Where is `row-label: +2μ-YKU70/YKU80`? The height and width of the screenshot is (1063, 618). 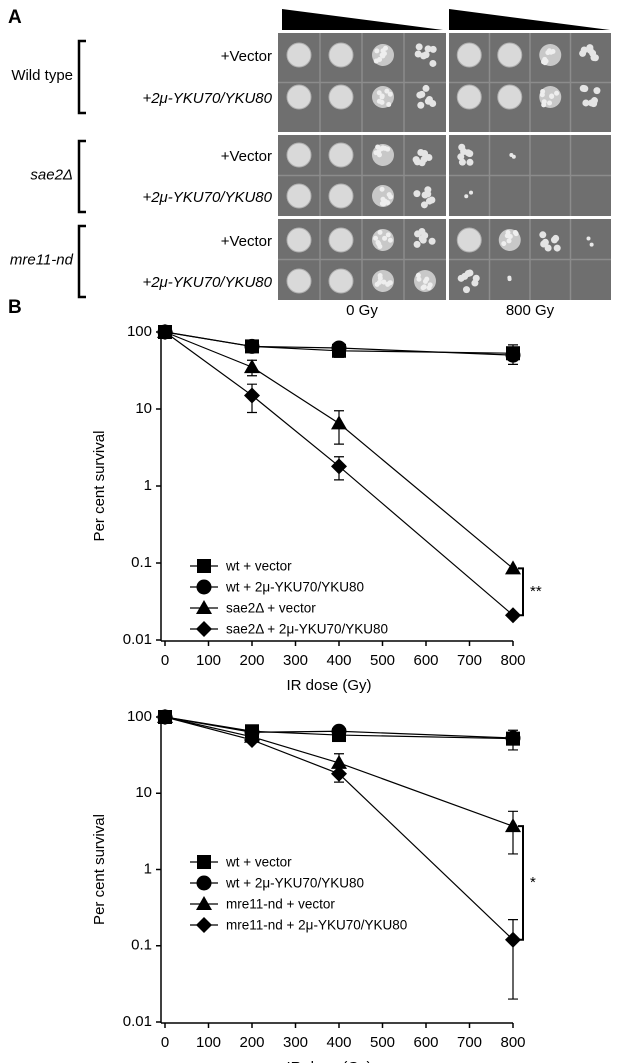
row-label: +2μ-YKU70/YKU80 is located at coordinates (207, 197).